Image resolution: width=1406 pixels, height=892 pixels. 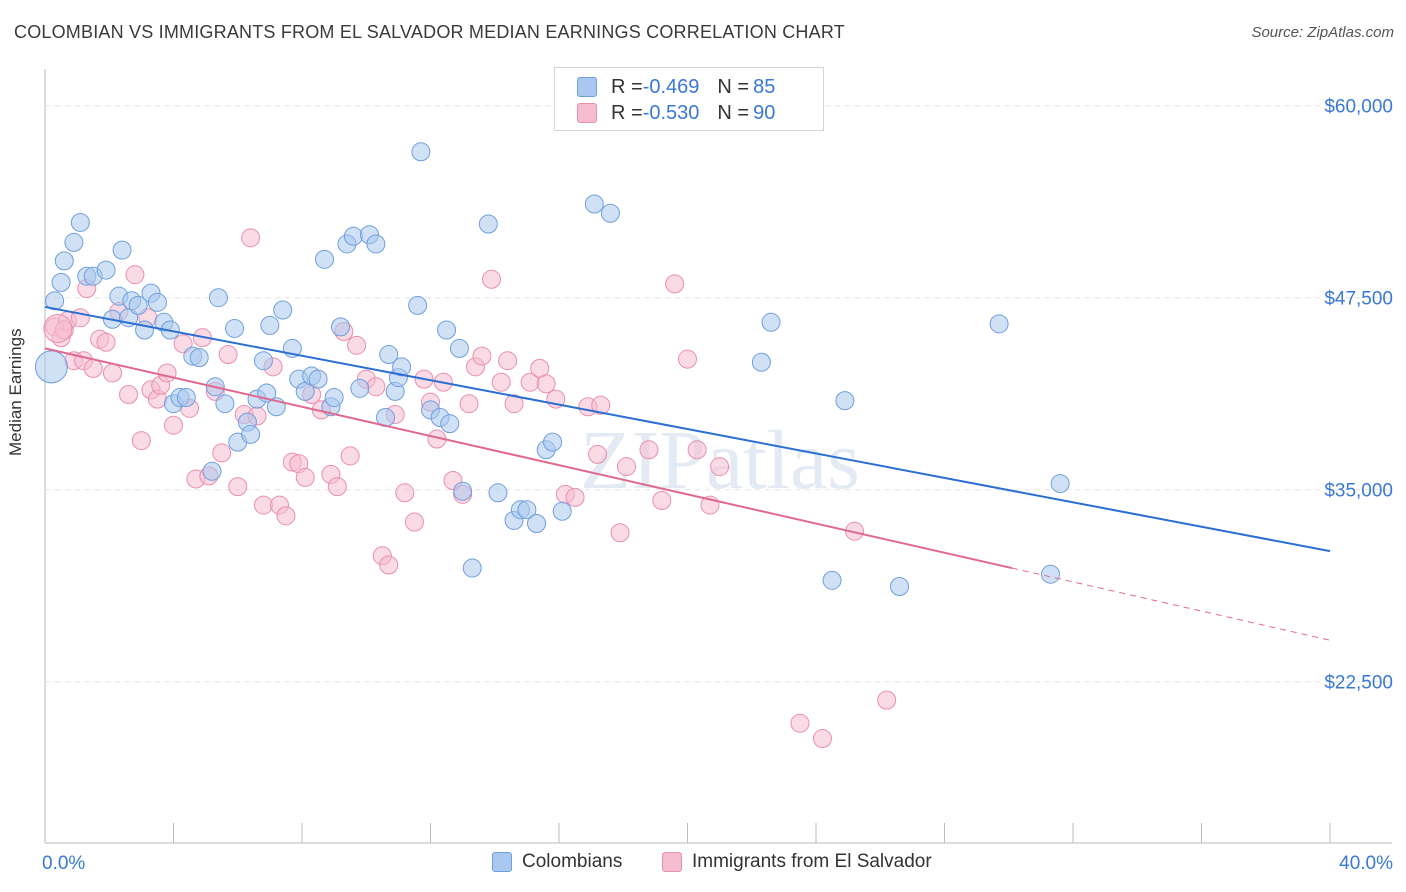 I want to click on correlation-legend: R = -0.469 N = 85 R = -0.530 N = 90, so click(x=689, y=99).